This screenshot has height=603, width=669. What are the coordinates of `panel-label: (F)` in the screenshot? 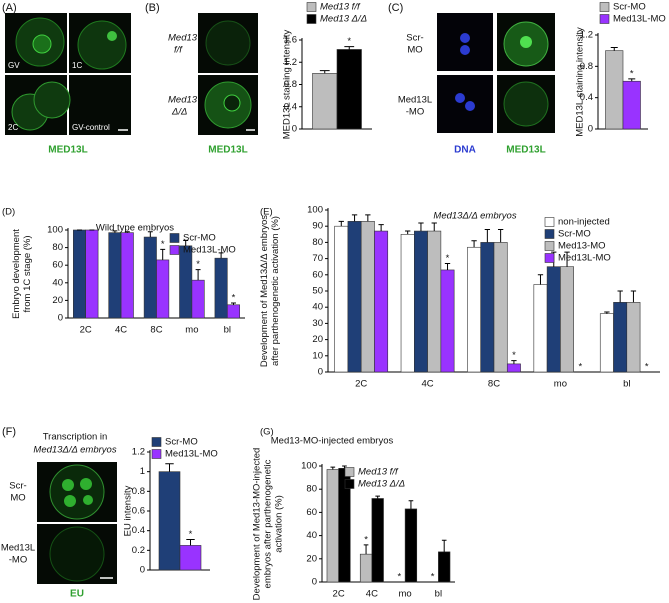 It's located at (9, 432).